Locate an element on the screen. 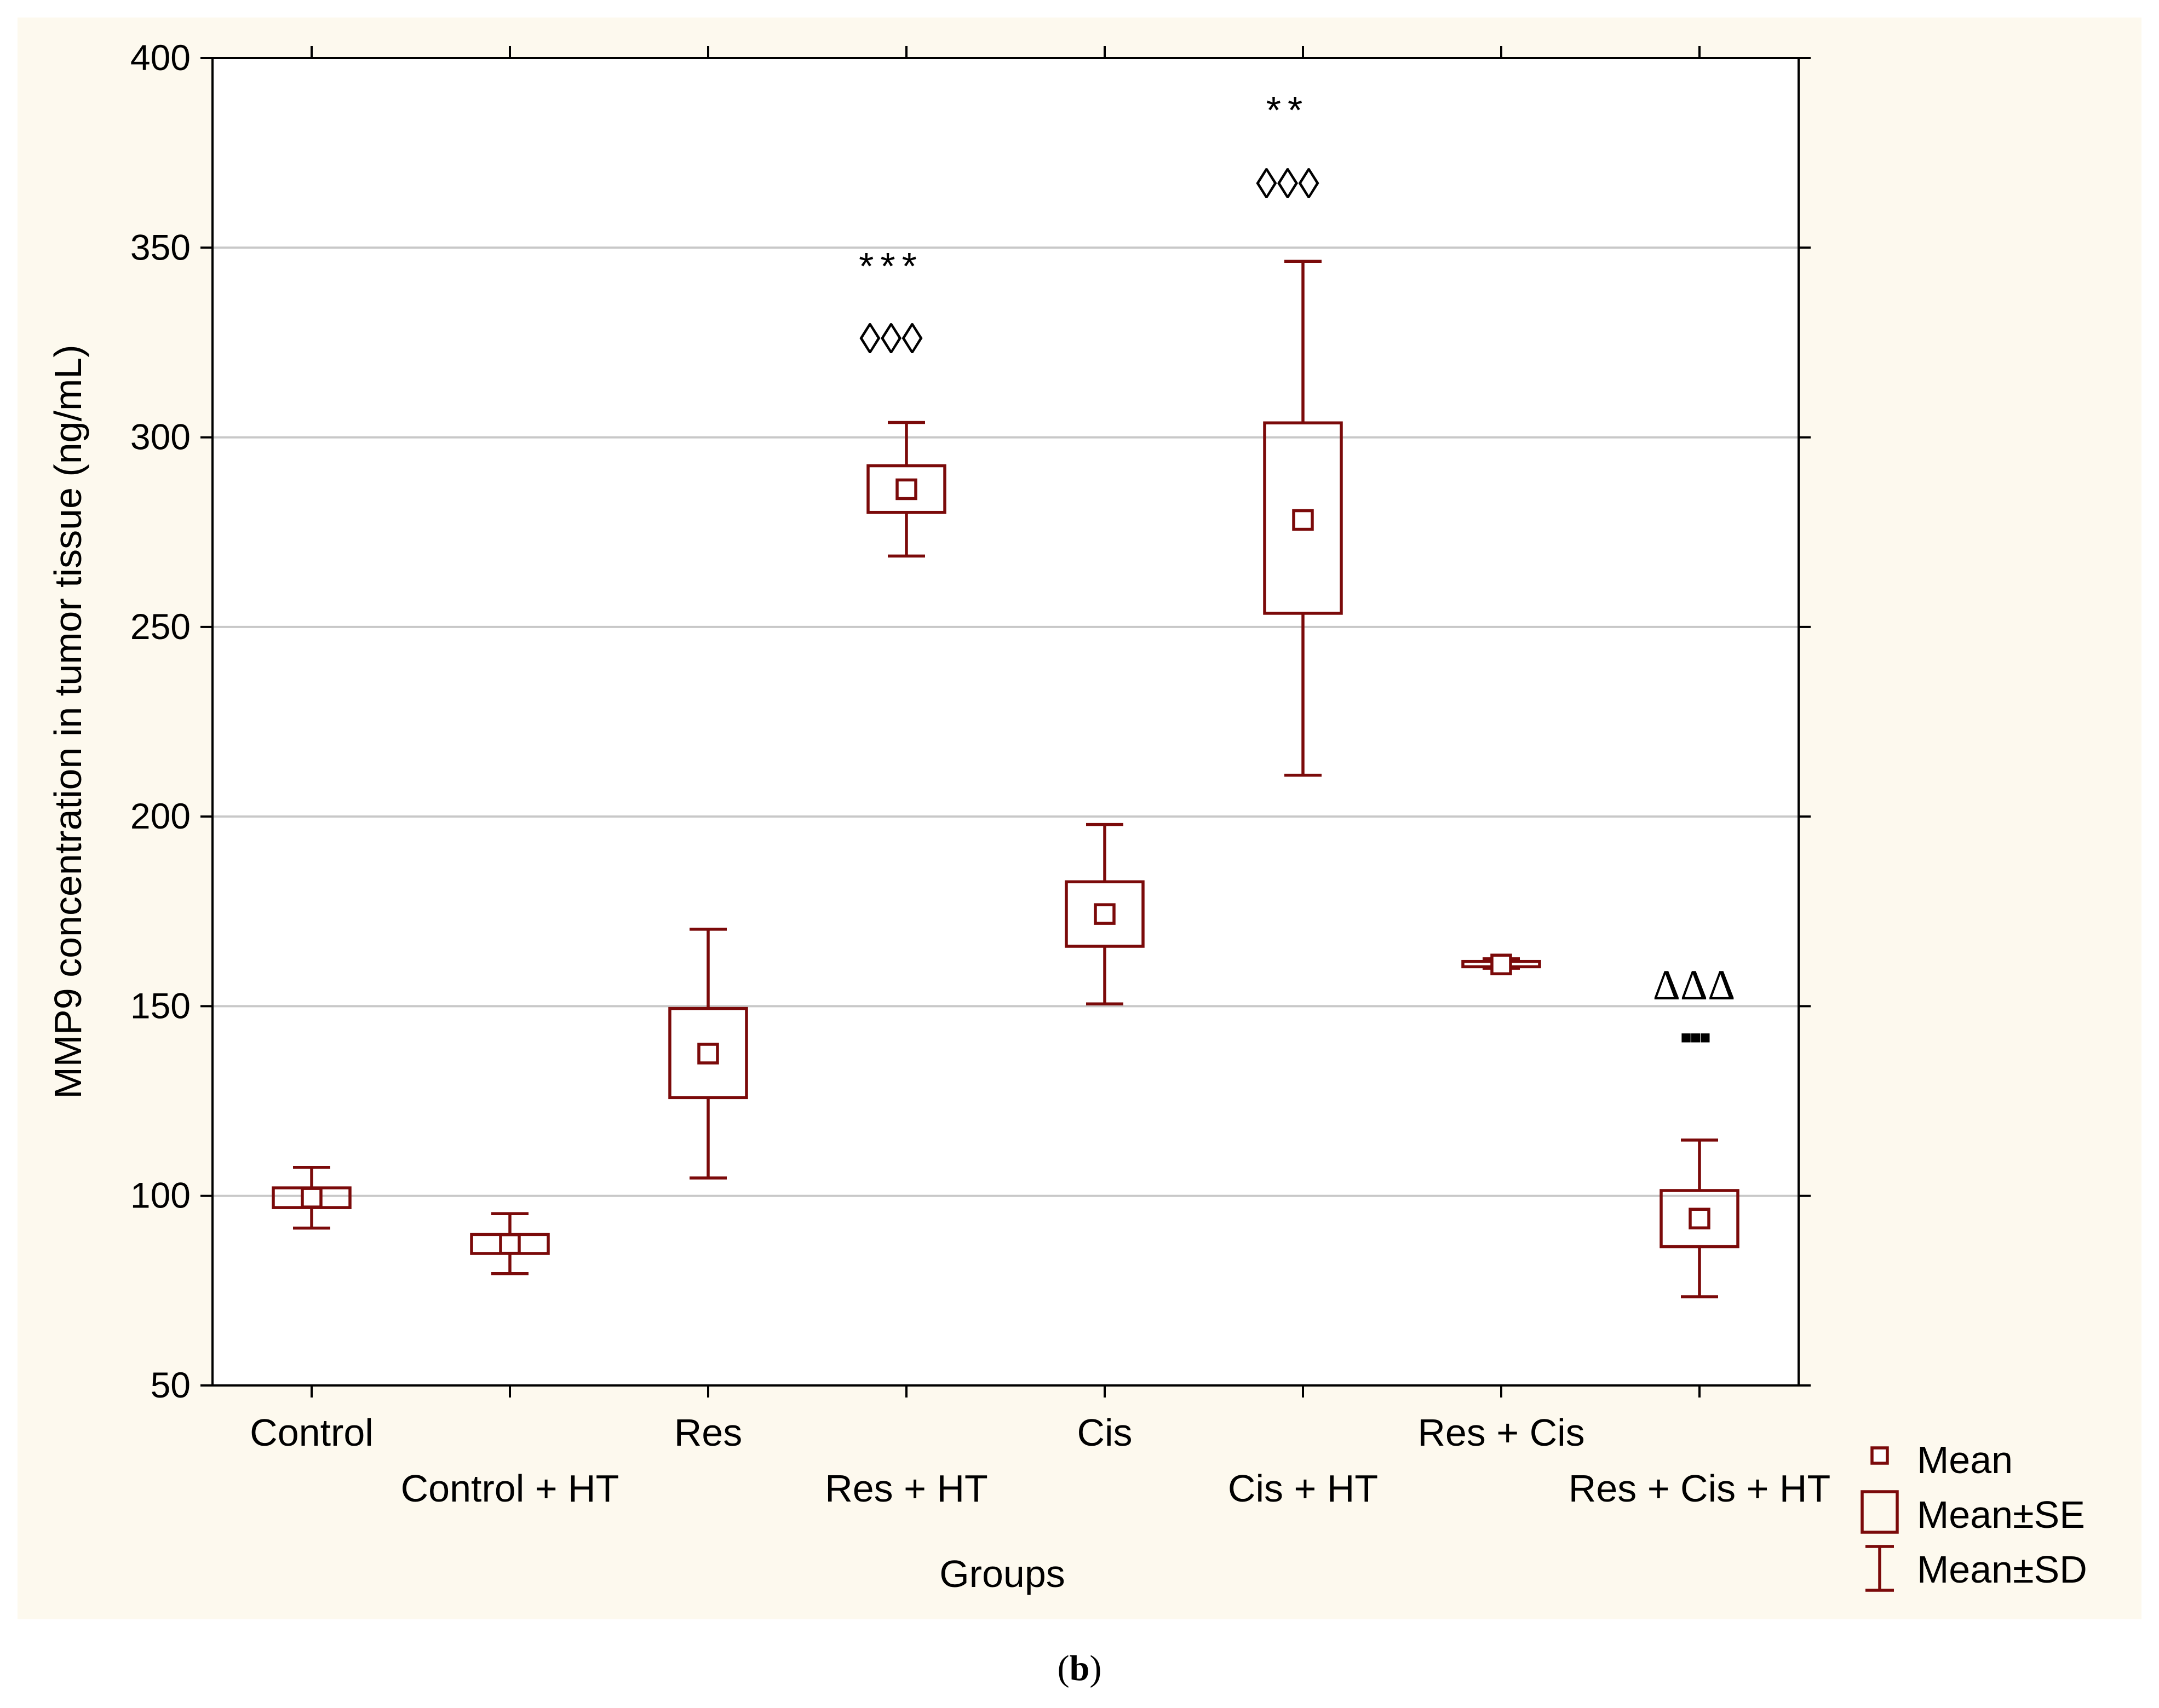 This screenshot has width=2159, height=1708. x-tick-label-3: Res + HT is located at coordinates (906, 1488).